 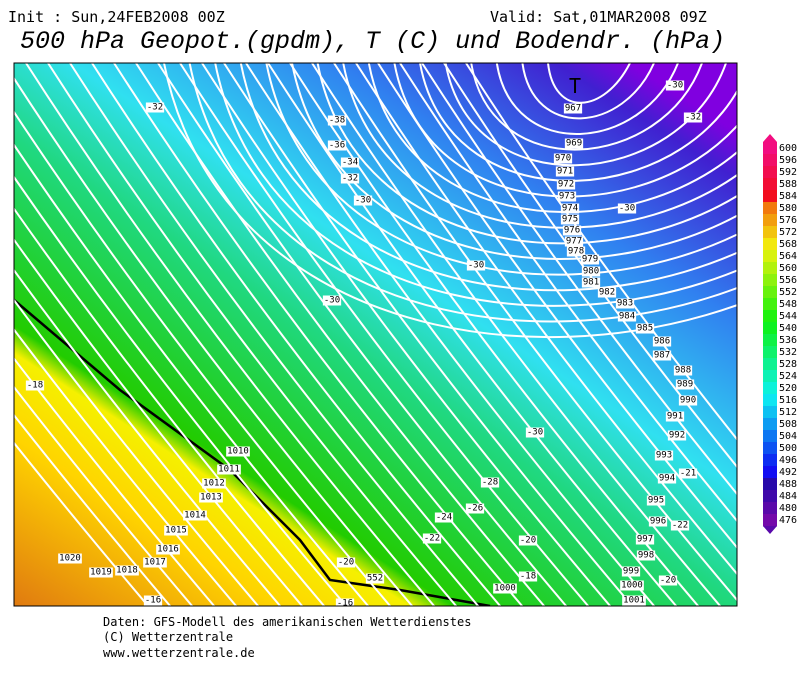 I want to click on colorbar-cap, so click(x=770, y=138).